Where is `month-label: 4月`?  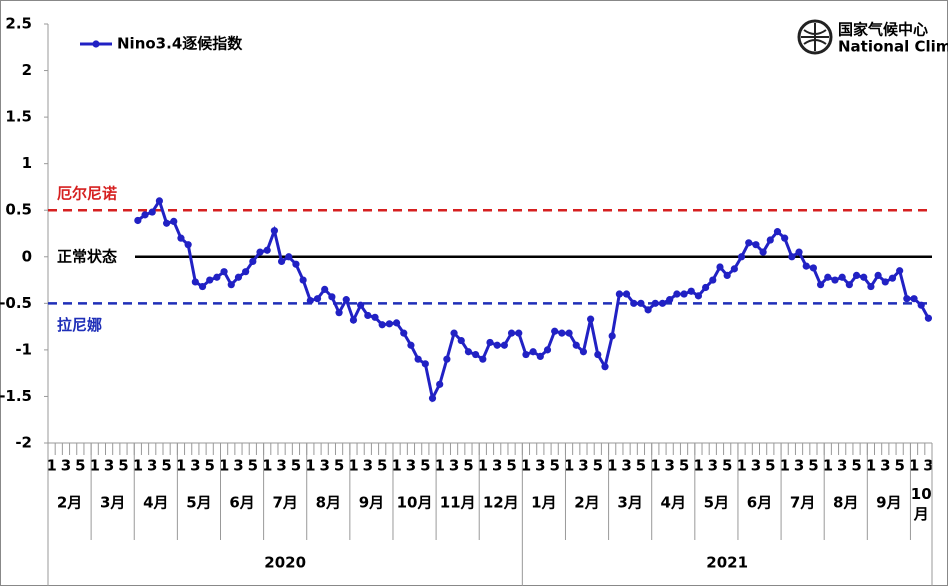
month-label: 4月 is located at coordinates (155, 503).